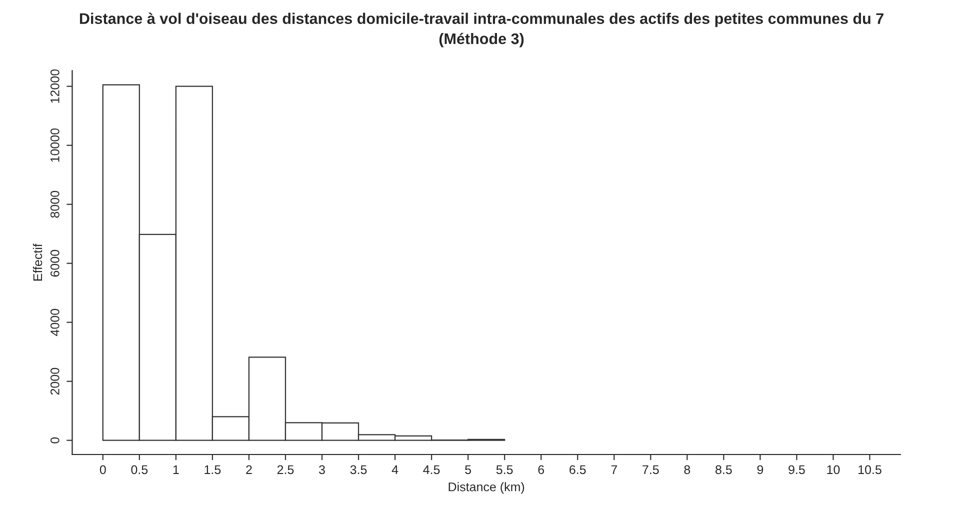 The height and width of the screenshot is (505, 963). What do you see at coordinates (55, 322) in the screenshot?
I see `y-tick-label: 4000` at bounding box center [55, 322].